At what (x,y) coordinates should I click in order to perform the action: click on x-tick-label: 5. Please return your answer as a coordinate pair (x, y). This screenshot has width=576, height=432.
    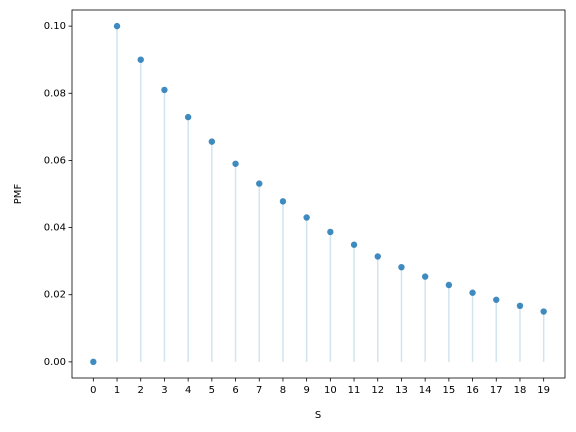
    Looking at the image, I should click on (212, 390).